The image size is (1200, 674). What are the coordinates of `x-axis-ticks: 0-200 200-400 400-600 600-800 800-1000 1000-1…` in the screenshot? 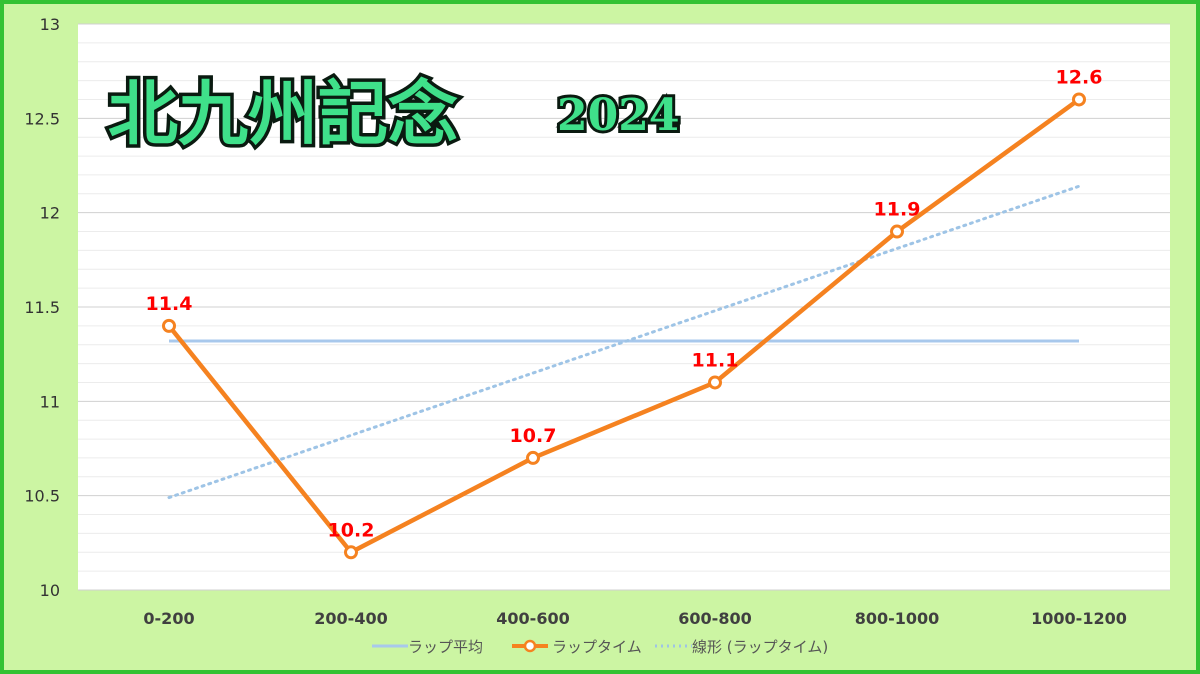 It's located at (634, 618).